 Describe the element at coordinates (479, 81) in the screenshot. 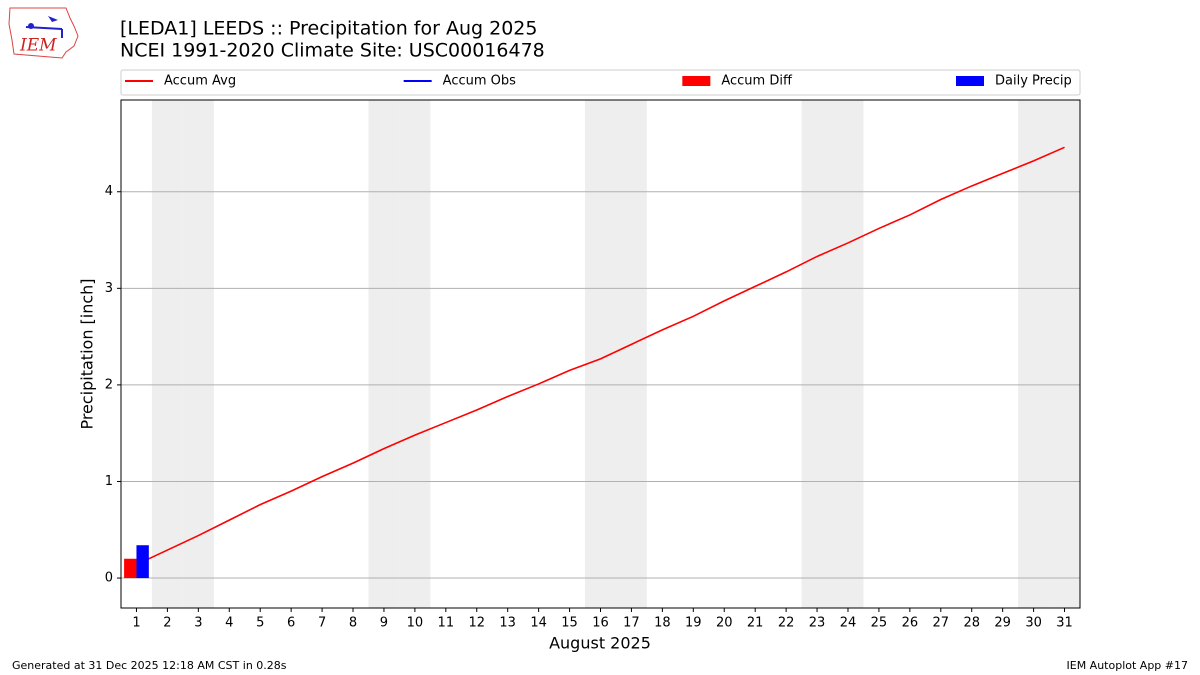

I see `legend-label: Accum Obs` at that location.